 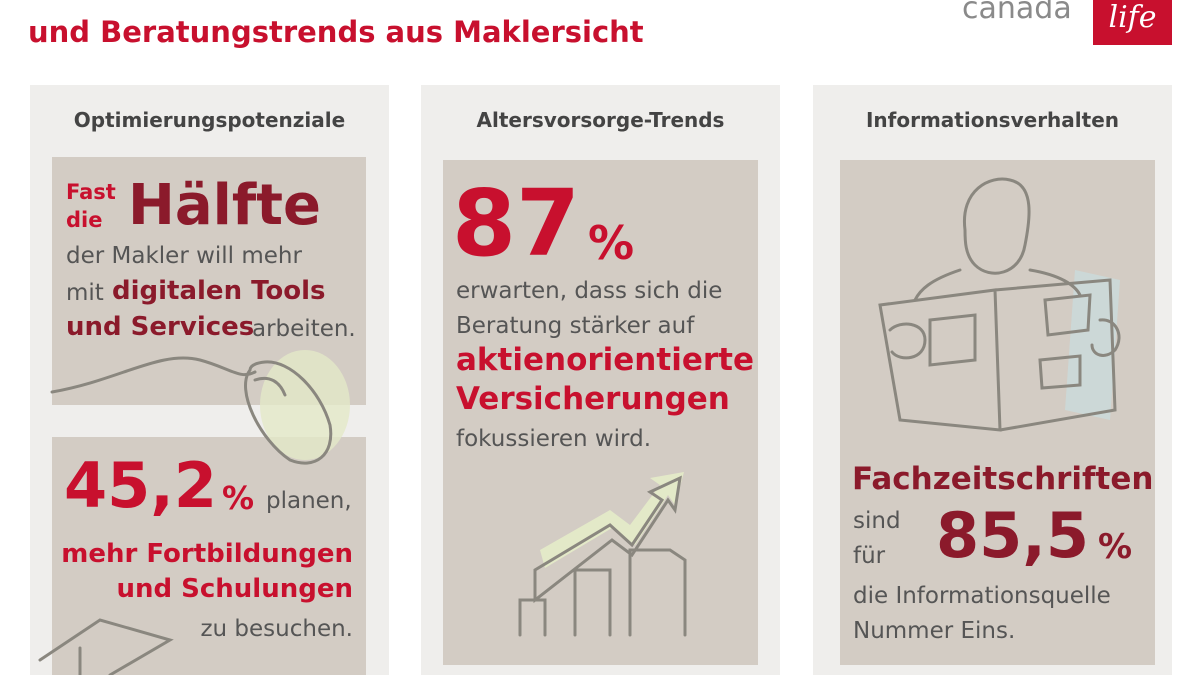 I want to click on text-line: die Informationsquelle, so click(x=982, y=596).